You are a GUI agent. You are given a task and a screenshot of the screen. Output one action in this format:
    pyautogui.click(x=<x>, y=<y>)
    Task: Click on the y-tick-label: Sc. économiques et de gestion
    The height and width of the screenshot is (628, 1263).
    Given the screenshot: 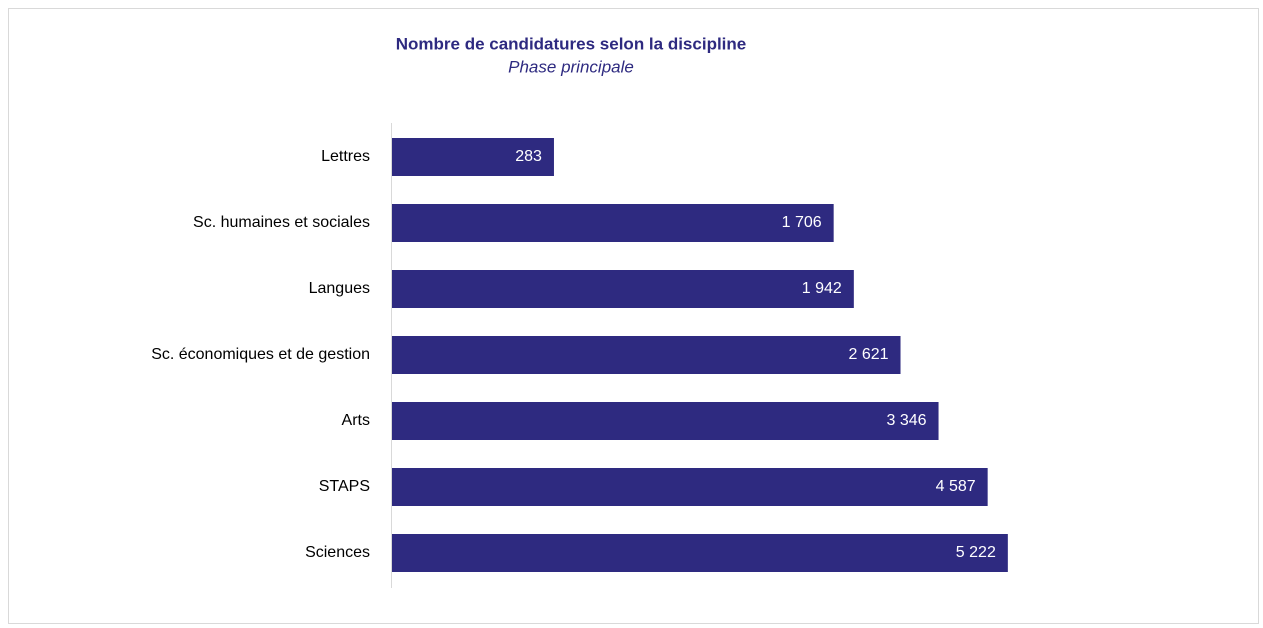 What is the action you would take?
    pyautogui.click(x=260, y=354)
    